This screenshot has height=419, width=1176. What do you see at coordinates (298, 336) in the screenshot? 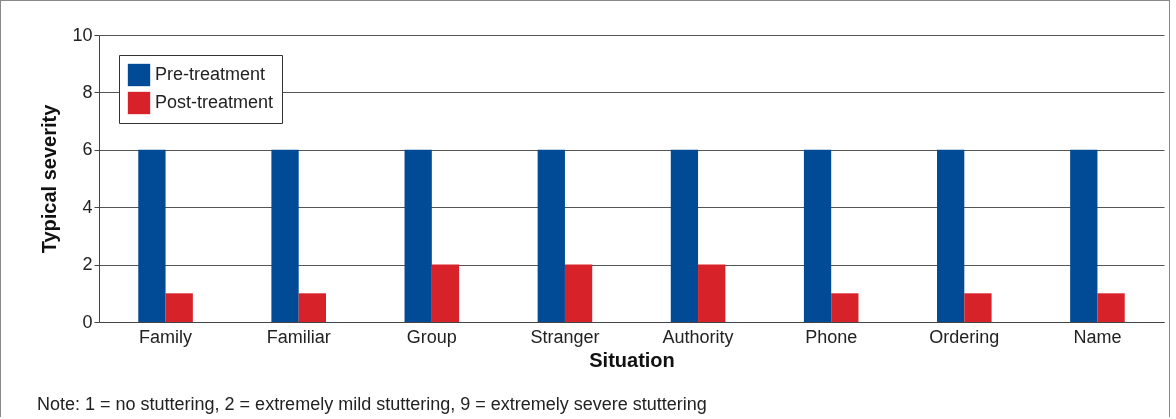
I see `x-tick-label: Familiar` at bounding box center [298, 336].